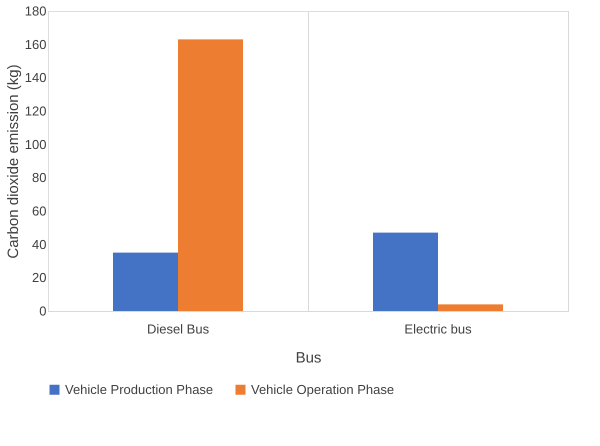 The width and height of the screenshot is (600, 446). I want to click on legend-label: Vehicle Operation Phase, so click(322, 389).